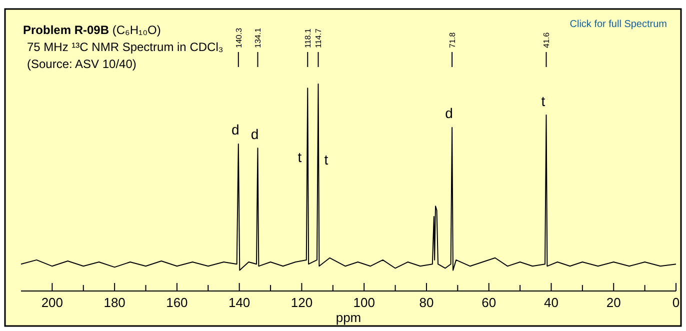 The width and height of the screenshot is (686, 331). What do you see at coordinates (258, 37) in the screenshot?
I see `annotation: 134.1` at bounding box center [258, 37].